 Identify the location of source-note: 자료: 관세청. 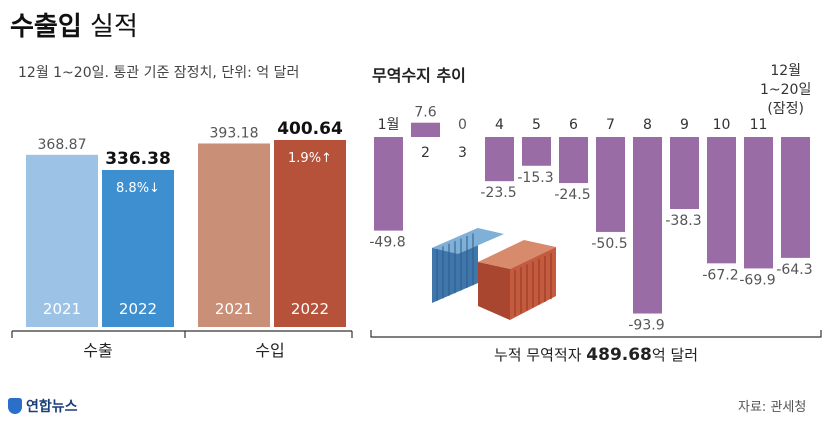
(772, 407).